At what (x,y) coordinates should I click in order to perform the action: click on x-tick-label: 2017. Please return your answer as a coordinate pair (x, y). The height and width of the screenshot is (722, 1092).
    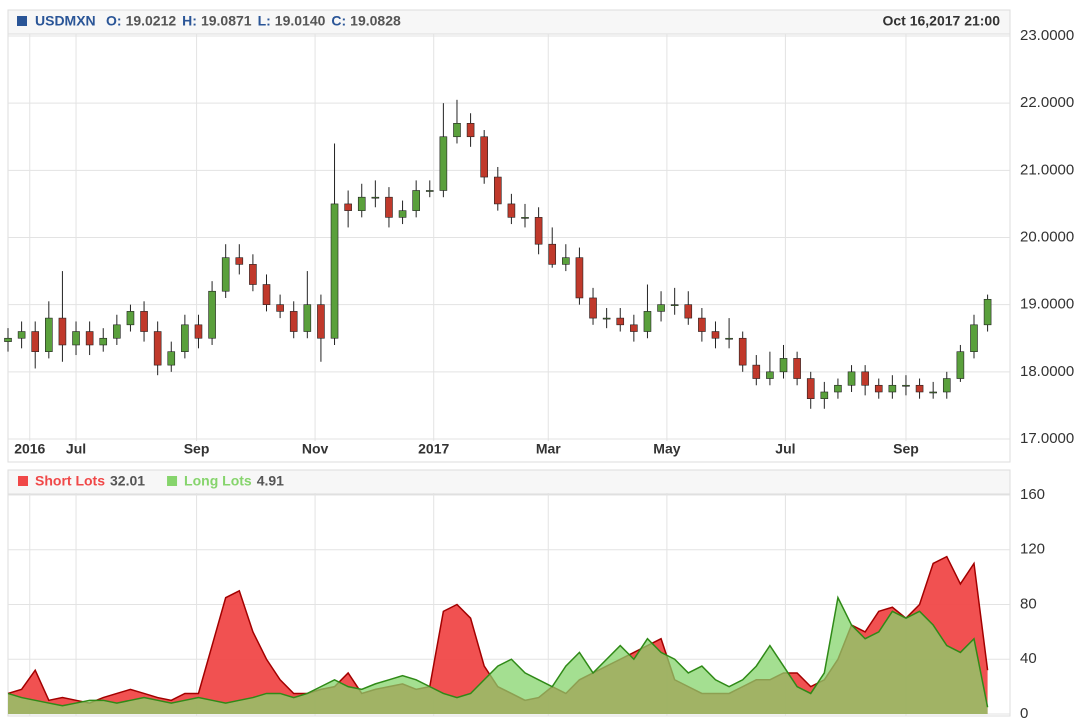
    Looking at the image, I should click on (433, 449).